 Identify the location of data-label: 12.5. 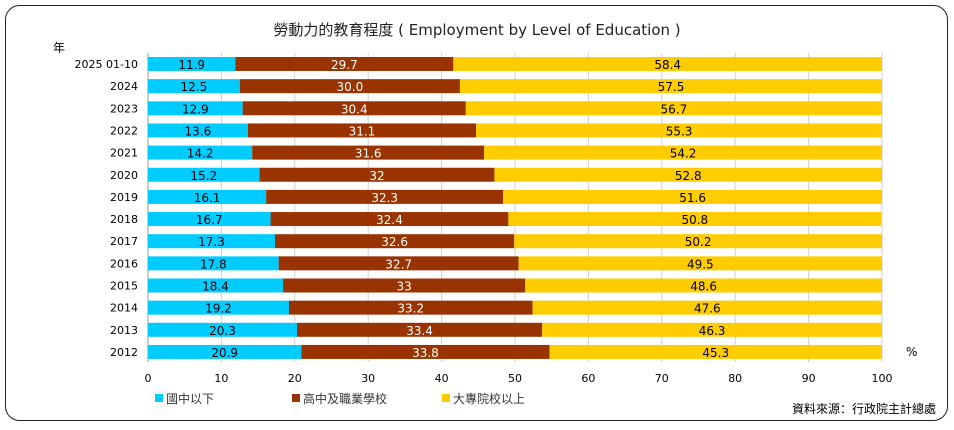
(194, 87).